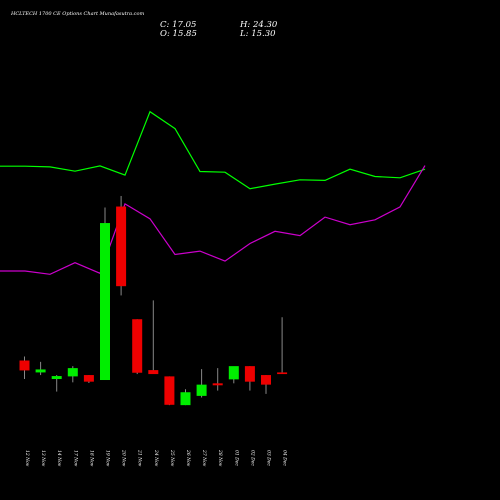  Describe the element at coordinates (236, 458) in the screenshot. I see `date-label: 01 Dec` at that location.